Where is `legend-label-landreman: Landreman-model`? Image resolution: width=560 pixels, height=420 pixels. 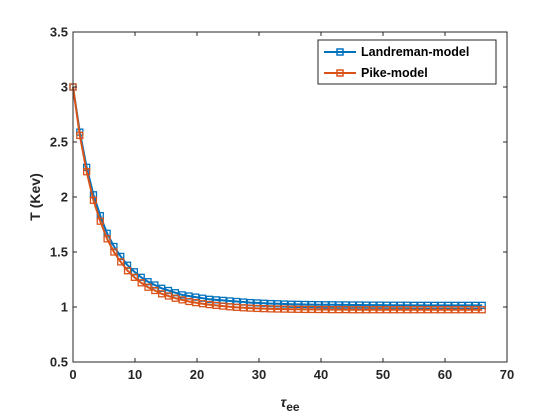 legend-label-landreman: Landreman-model is located at coordinates (415, 52).